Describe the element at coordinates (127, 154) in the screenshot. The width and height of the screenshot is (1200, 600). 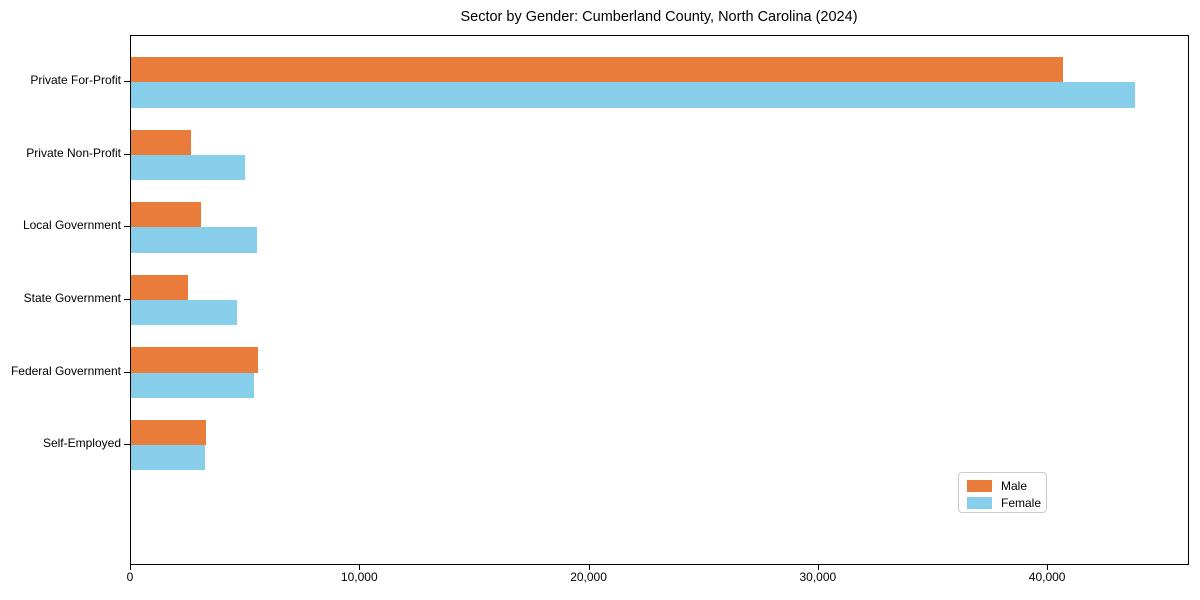
I see `y-tick-private-non-profit` at that location.